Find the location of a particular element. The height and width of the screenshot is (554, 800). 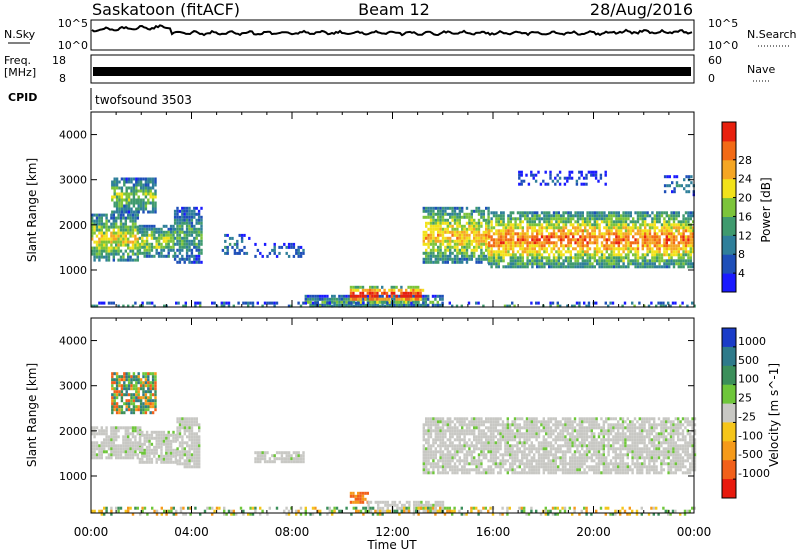

colorbar-tick-label: 20 is located at coordinates (745, 198).